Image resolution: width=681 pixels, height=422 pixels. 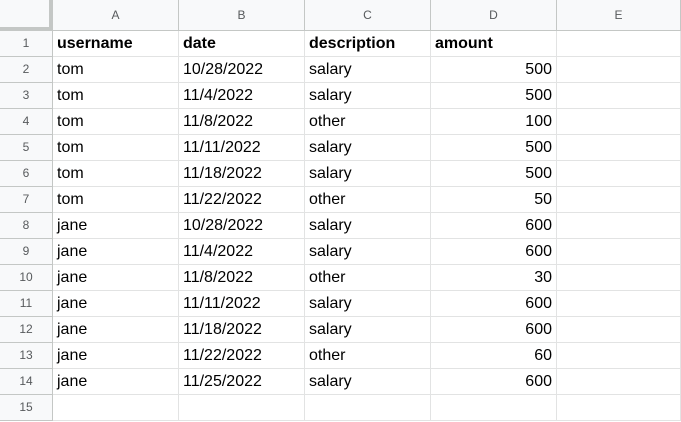 I want to click on row-header-13: 13, so click(x=26, y=356).